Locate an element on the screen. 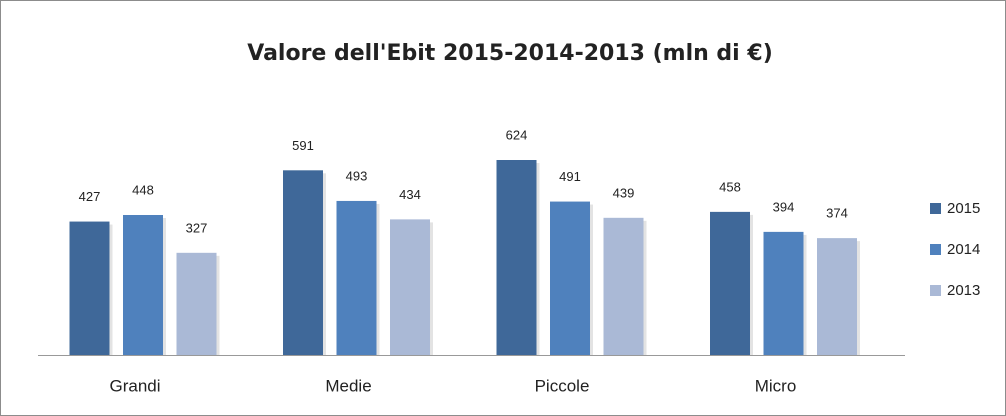 Image resolution: width=1006 pixels, height=416 pixels. data-label: 374 is located at coordinates (837, 213).